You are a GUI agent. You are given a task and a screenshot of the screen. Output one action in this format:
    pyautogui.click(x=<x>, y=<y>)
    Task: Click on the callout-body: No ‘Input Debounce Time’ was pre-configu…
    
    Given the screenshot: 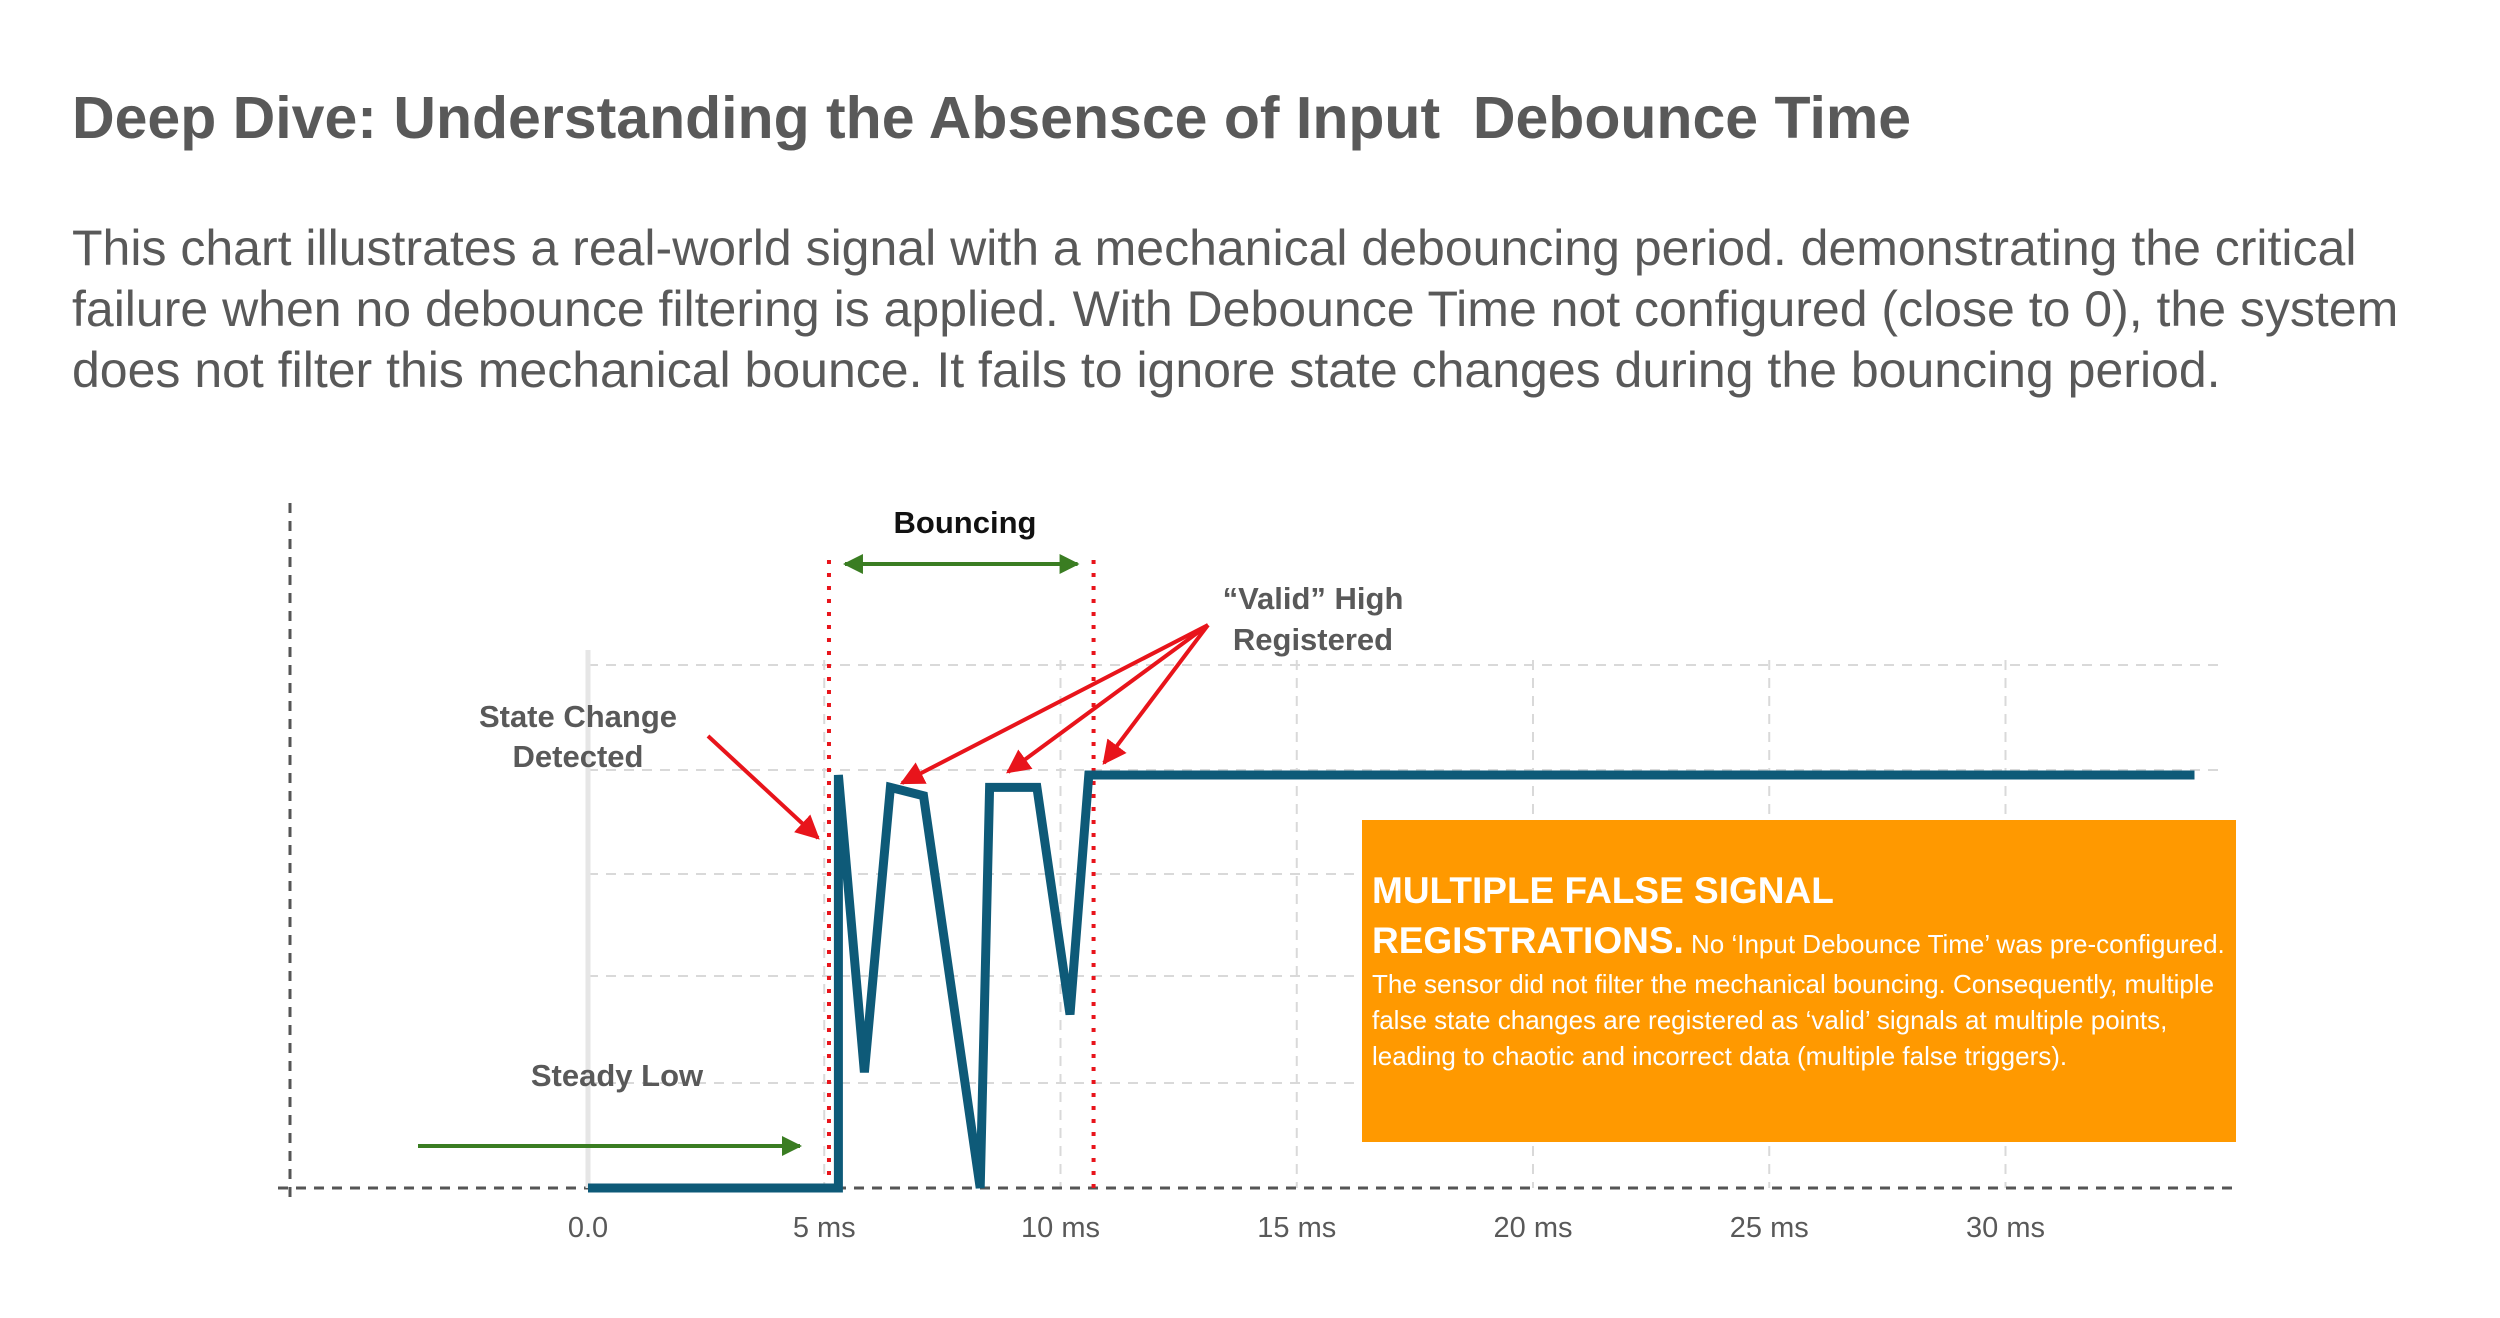 What is the action you would take?
    pyautogui.click(x=1798, y=1000)
    